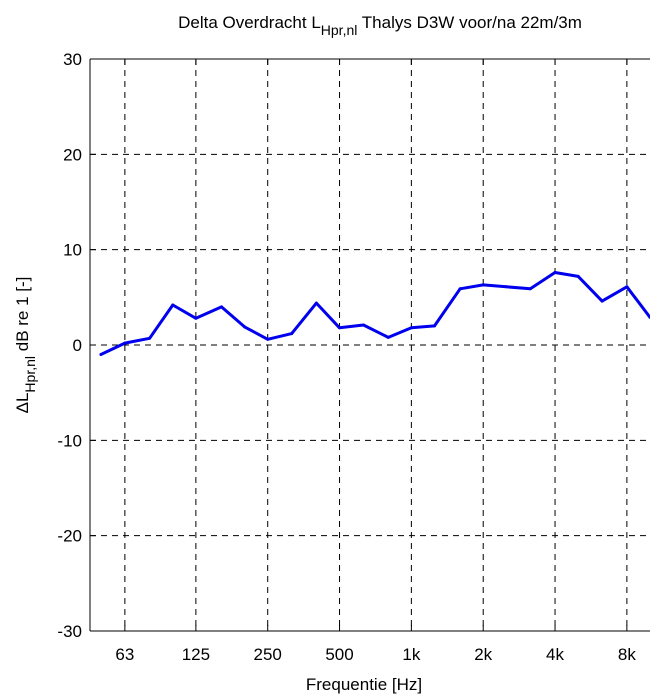  I want to click on x-tick-label: 250, so click(268, 654).